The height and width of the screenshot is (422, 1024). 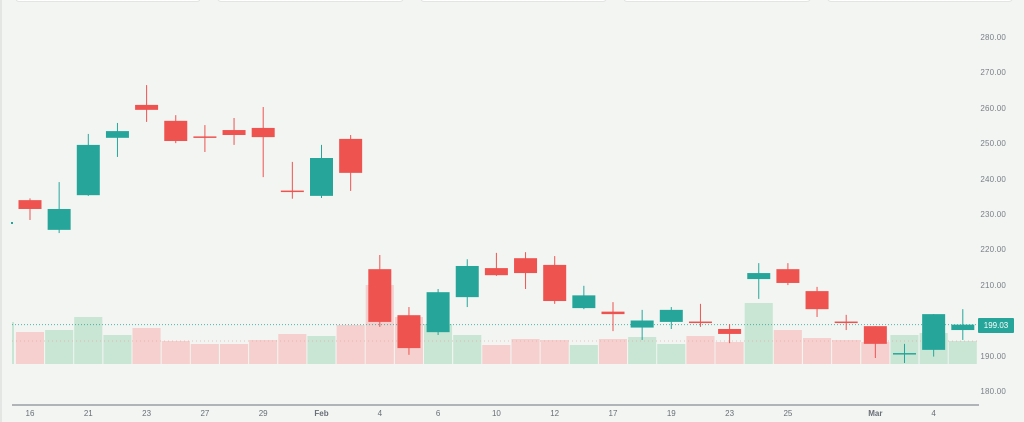 What do you see at coordinates (993, 250) in the screenshot?
I see `y-tick-label: 220.00` at bounding box center [993, 250].